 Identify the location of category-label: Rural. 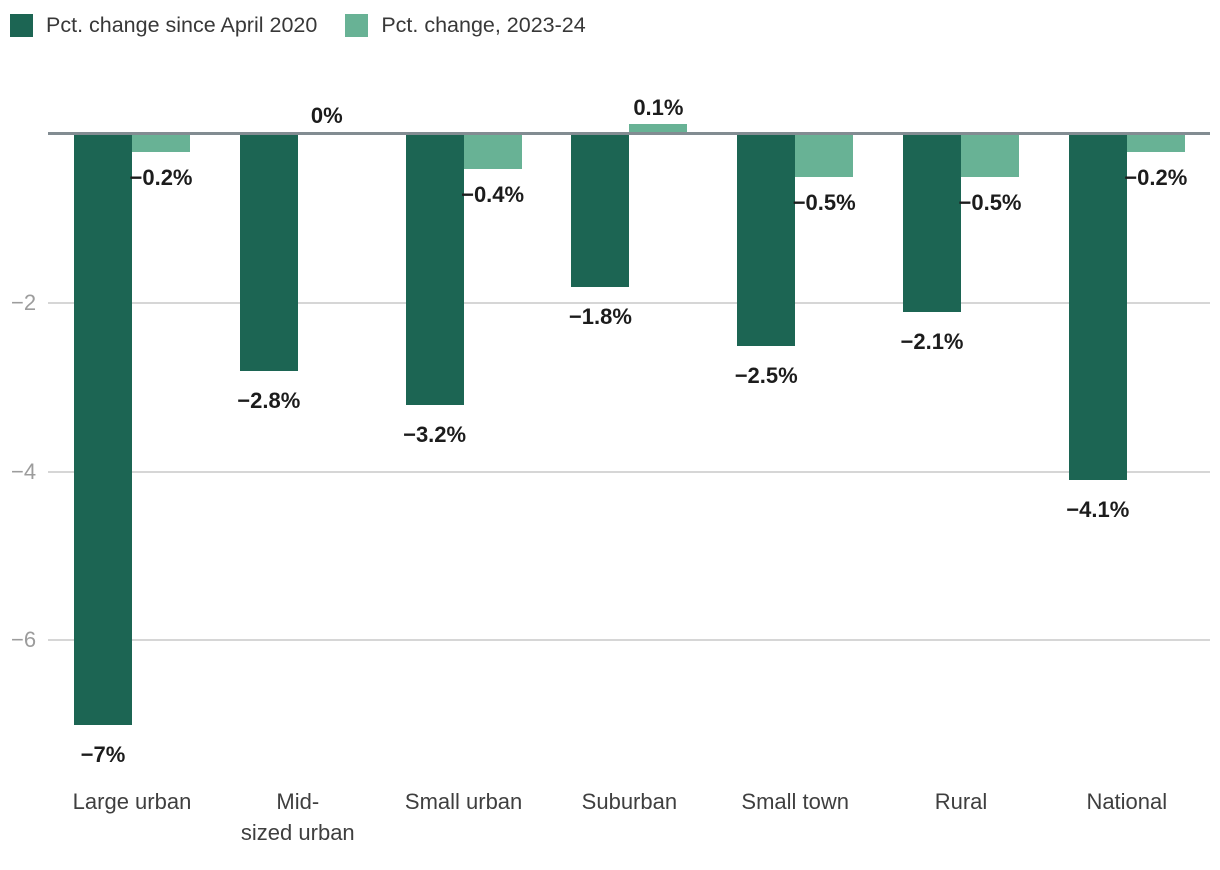
(961, 801).